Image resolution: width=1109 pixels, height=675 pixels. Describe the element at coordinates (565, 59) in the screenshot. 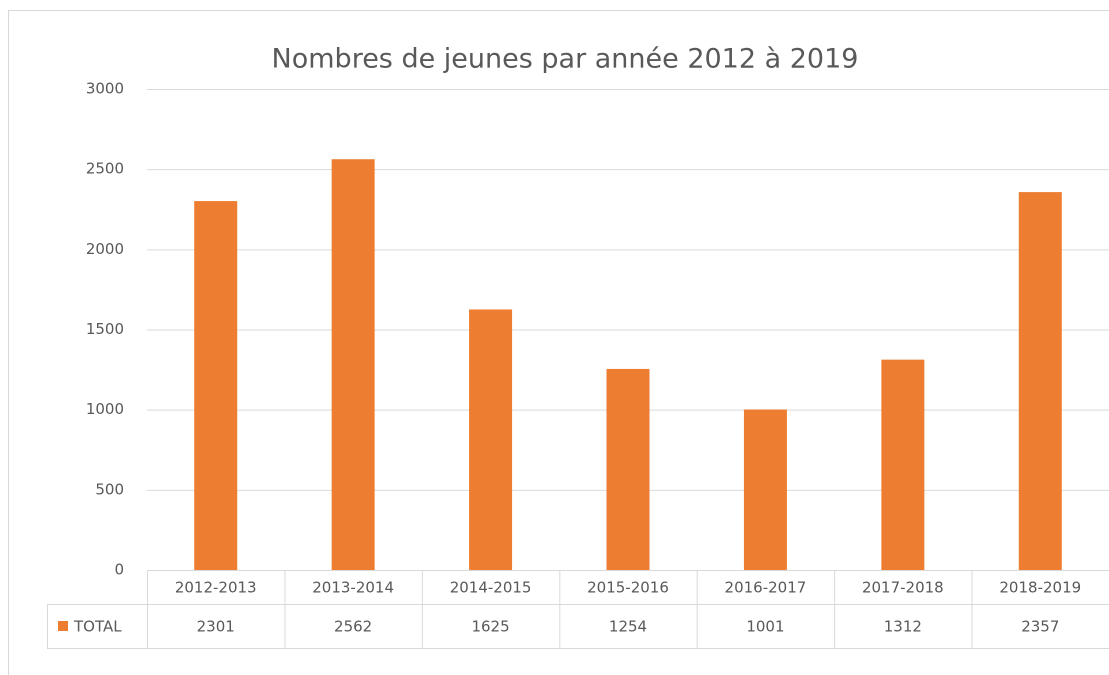

I see `chart-title: Nombres de jeunes par année 2012 à 2019` at that location.